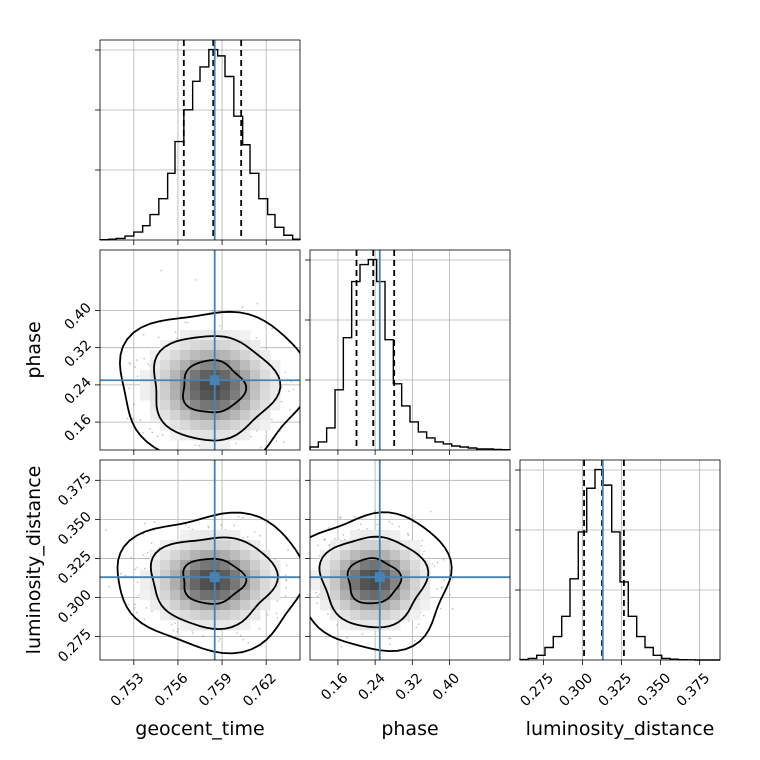  I want to click on x-axis-label-phase: phase, so click(409, 729).